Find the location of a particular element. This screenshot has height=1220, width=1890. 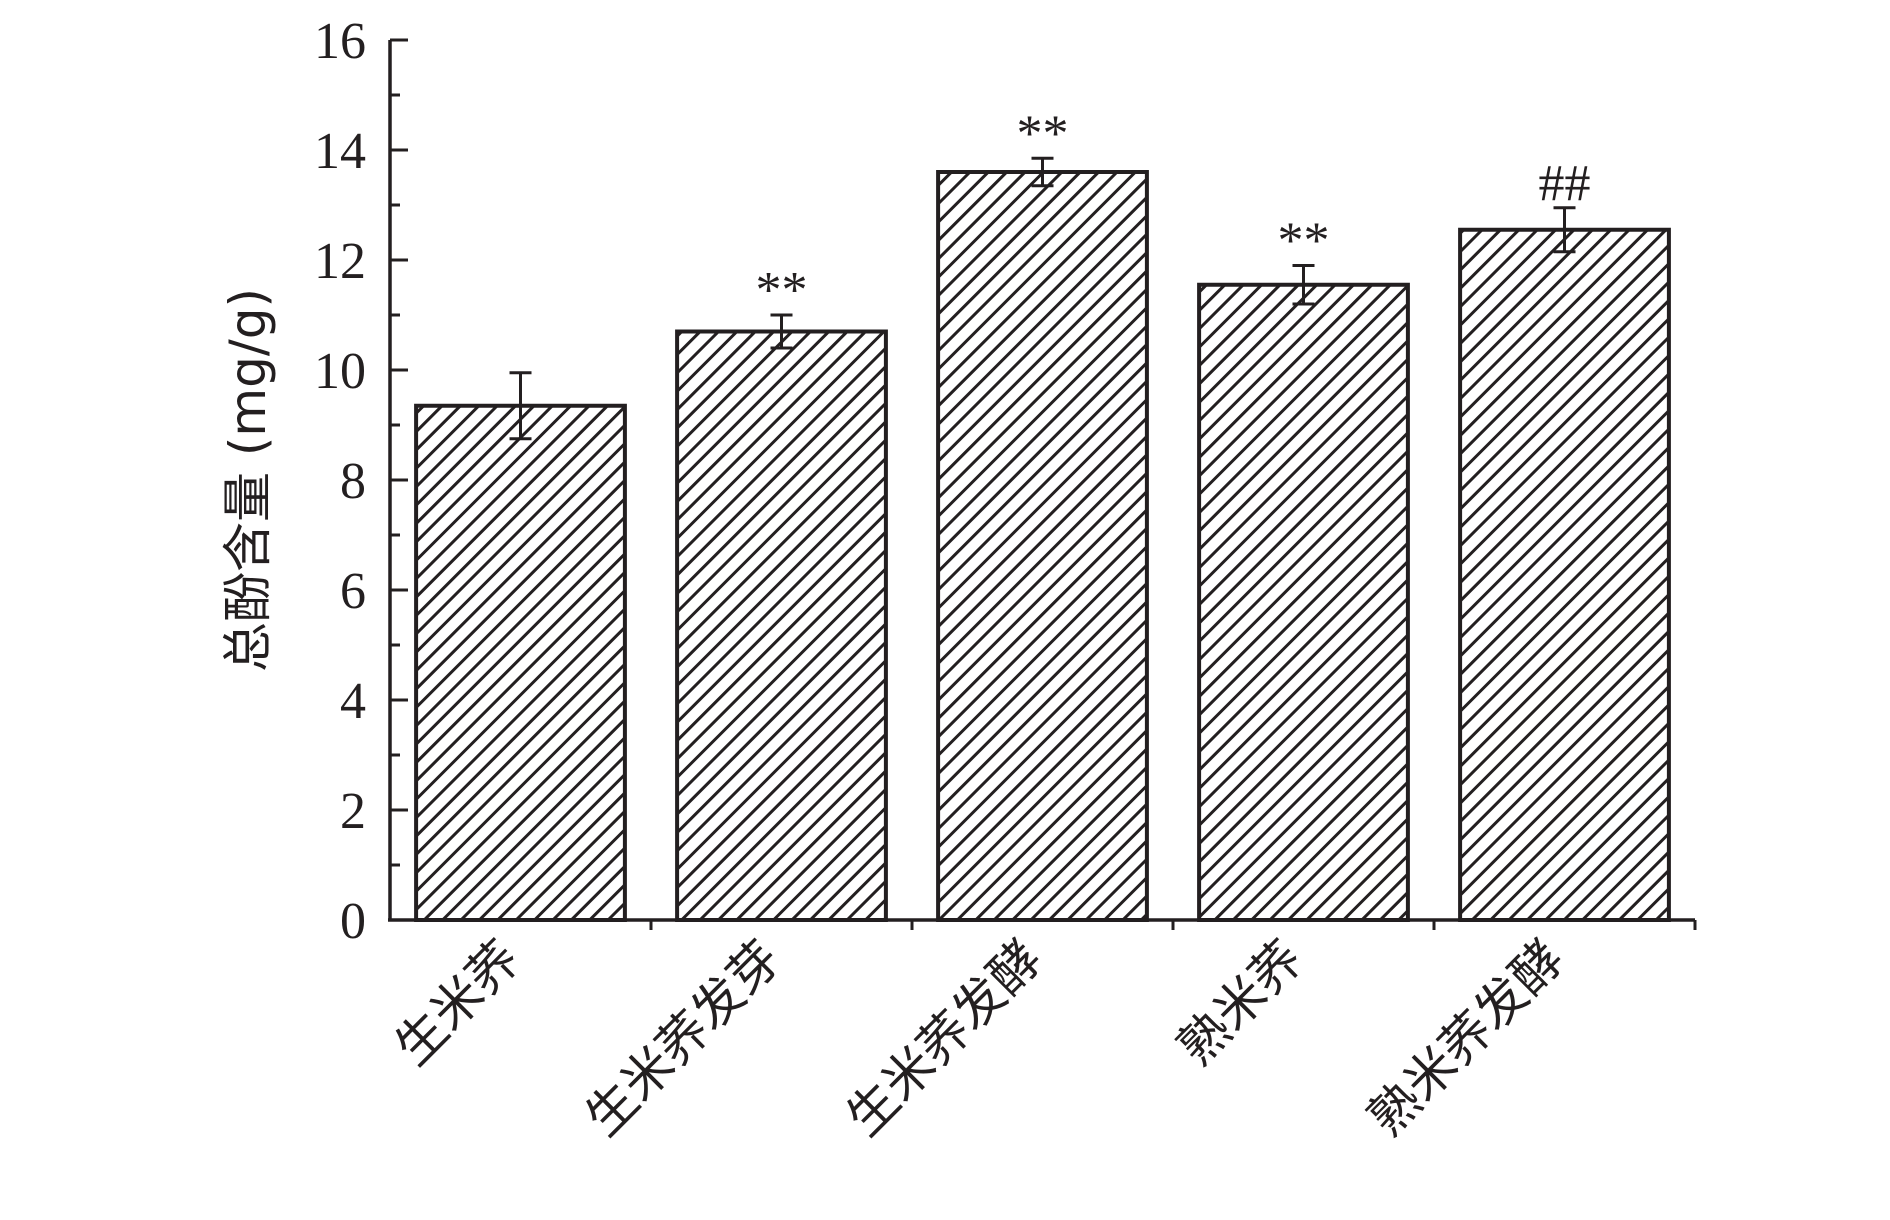

x-tick-label-4: 熟米荞 is located at coordinates (1240, 1002).